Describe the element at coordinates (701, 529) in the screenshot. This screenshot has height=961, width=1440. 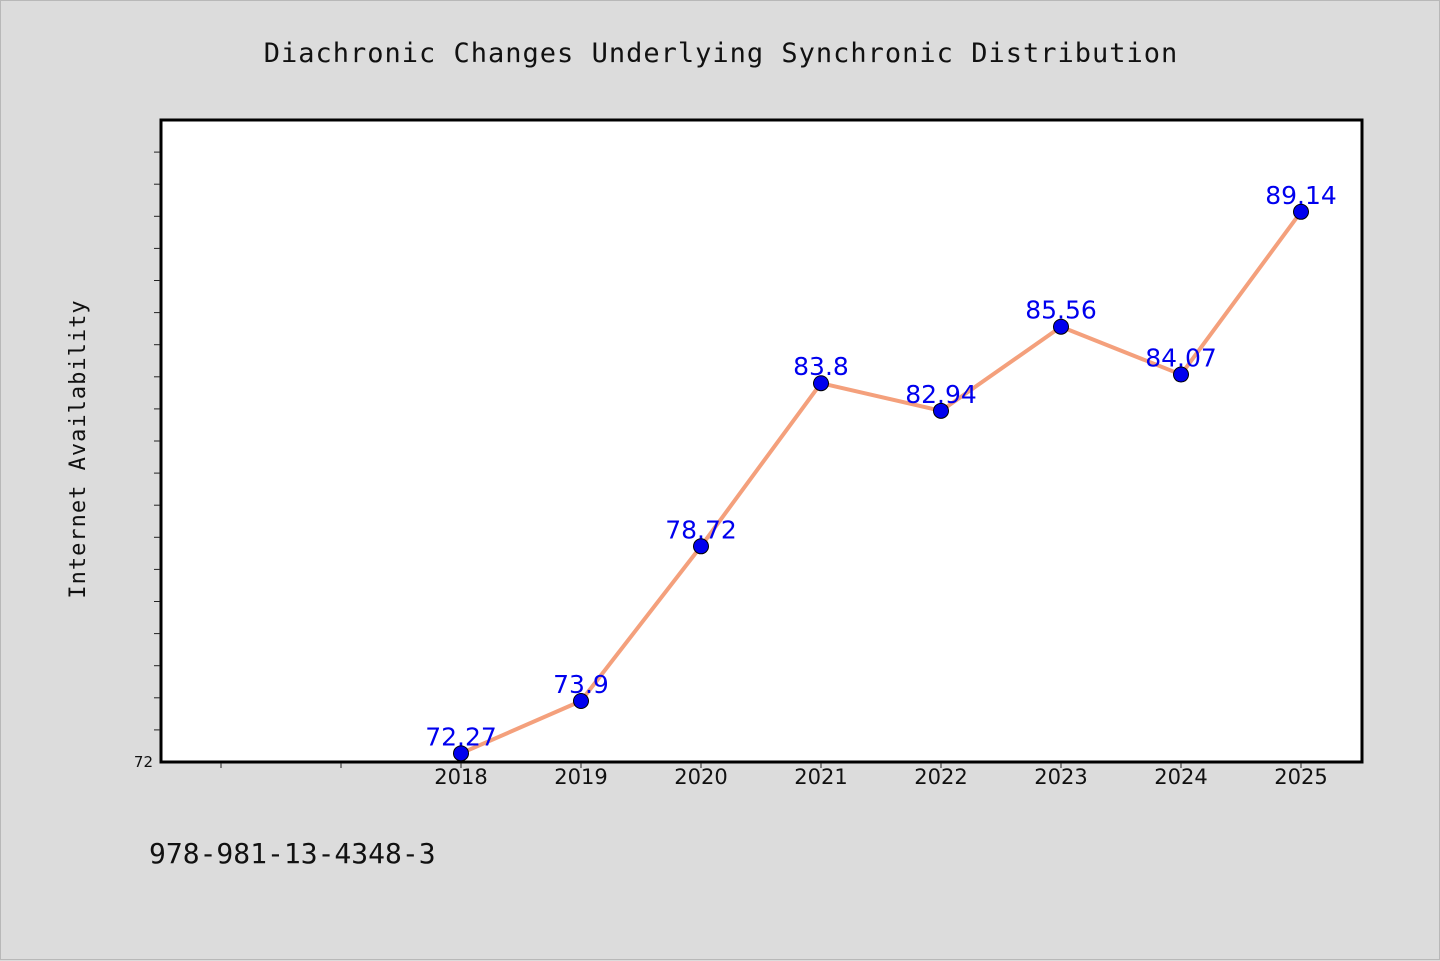
I see `data-label-2020: 78.72` at that location.